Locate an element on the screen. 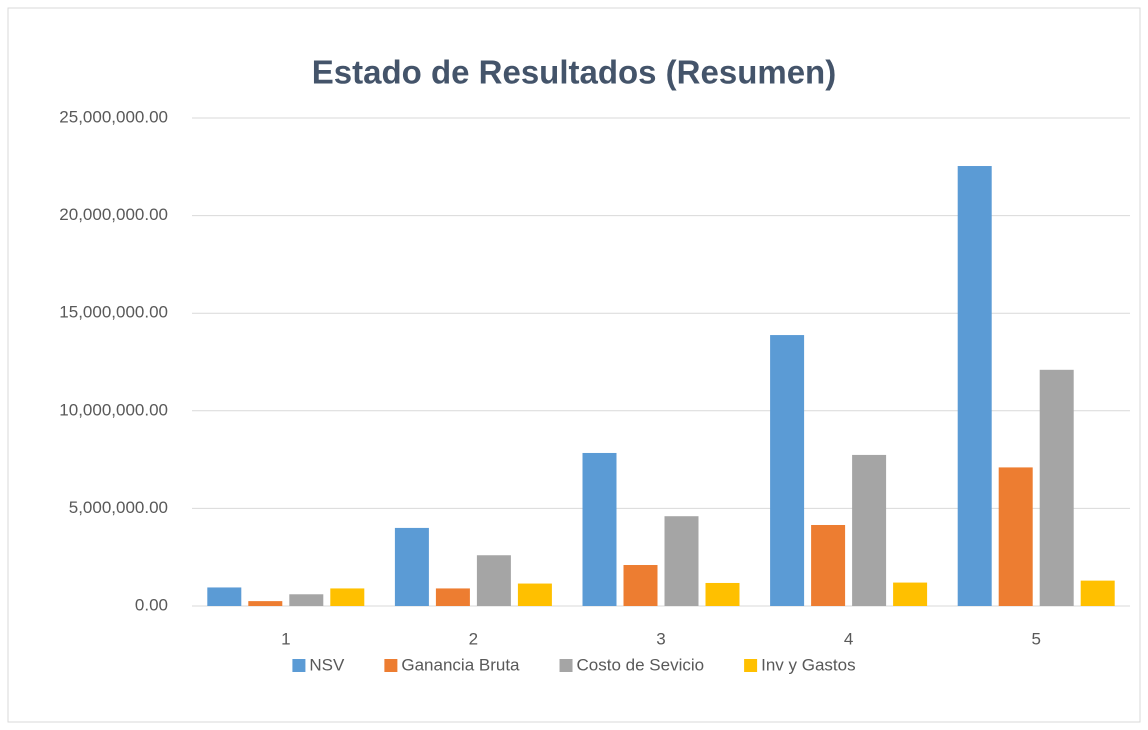 The height and width of the screenshot is (730, 1148). y-tick-label: 15,000,000.00 is located at coordinates (113, 312).